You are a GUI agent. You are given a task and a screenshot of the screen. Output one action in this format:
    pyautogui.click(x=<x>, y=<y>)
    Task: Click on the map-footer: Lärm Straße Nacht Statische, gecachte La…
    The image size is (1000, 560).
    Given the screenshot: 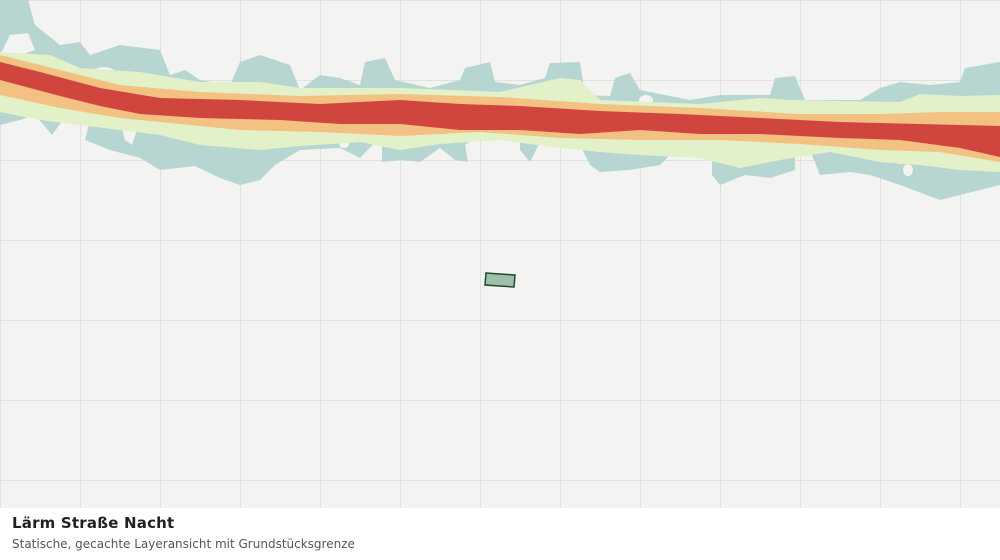 What is the action you would take?
    pyautogui.click(x=500, y=534)
    